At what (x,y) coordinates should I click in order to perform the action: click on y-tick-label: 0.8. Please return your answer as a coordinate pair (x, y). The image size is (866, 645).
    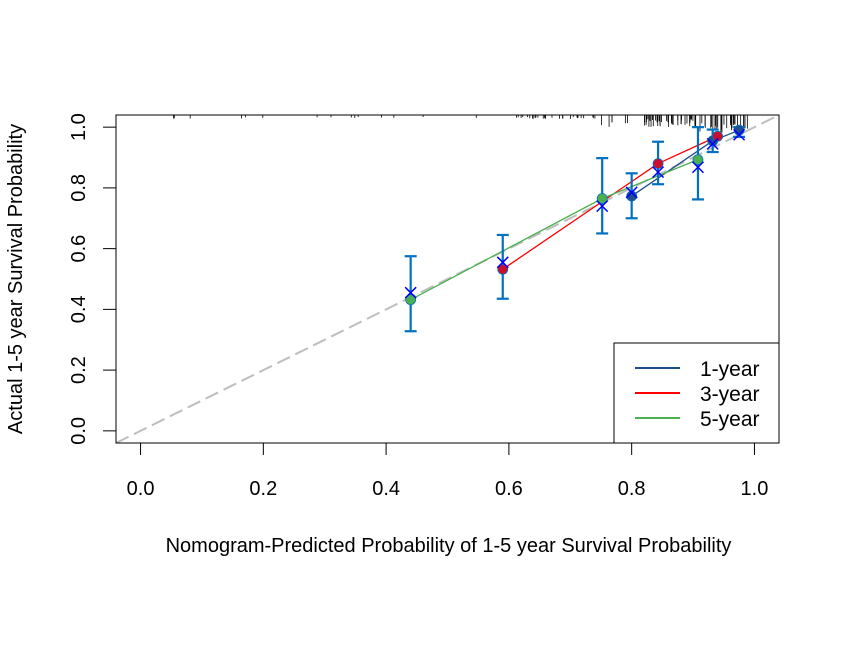
    Looking at the image, I should click on (79, 188).